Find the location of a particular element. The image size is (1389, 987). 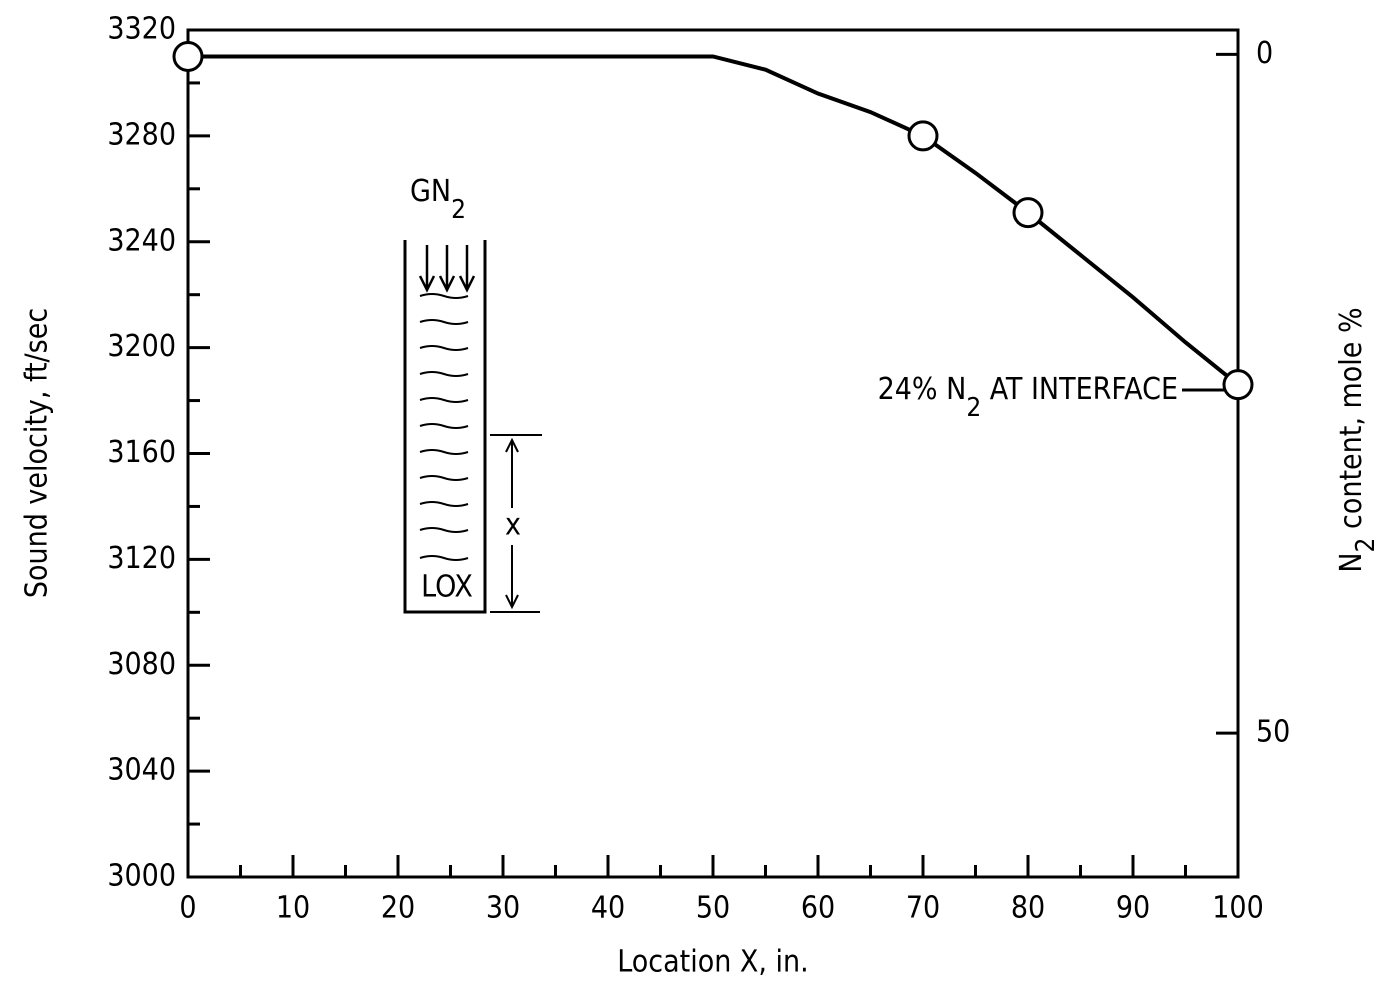

inset-liquid-label: LOX is located at coordinates (447, 587).